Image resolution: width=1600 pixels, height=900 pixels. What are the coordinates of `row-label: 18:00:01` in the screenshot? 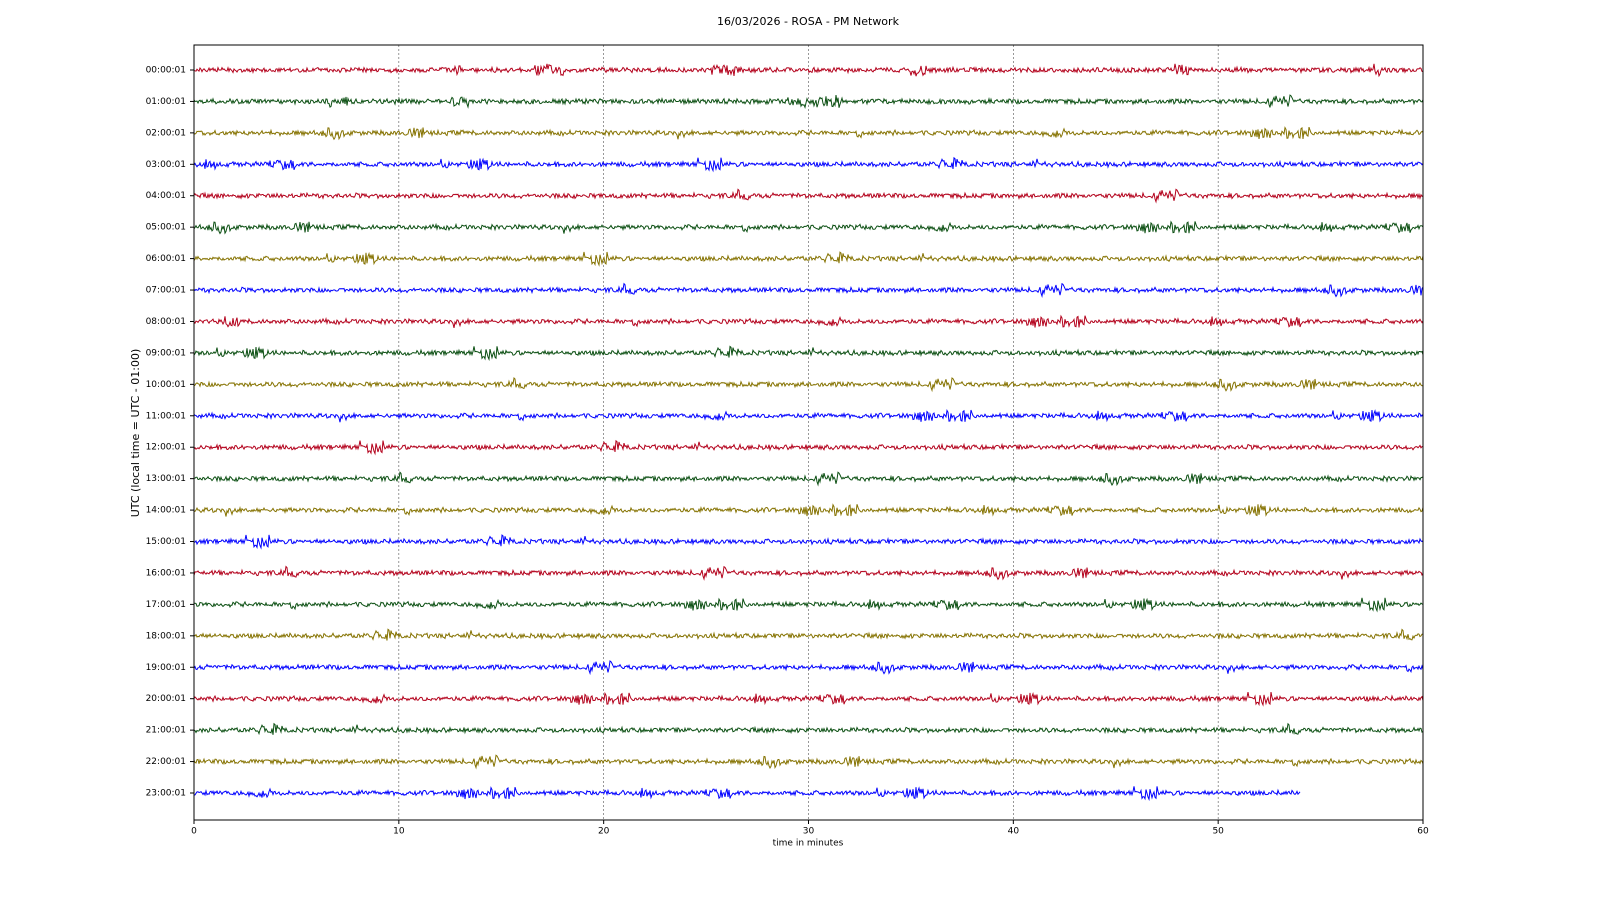 It's located at (166, 636).